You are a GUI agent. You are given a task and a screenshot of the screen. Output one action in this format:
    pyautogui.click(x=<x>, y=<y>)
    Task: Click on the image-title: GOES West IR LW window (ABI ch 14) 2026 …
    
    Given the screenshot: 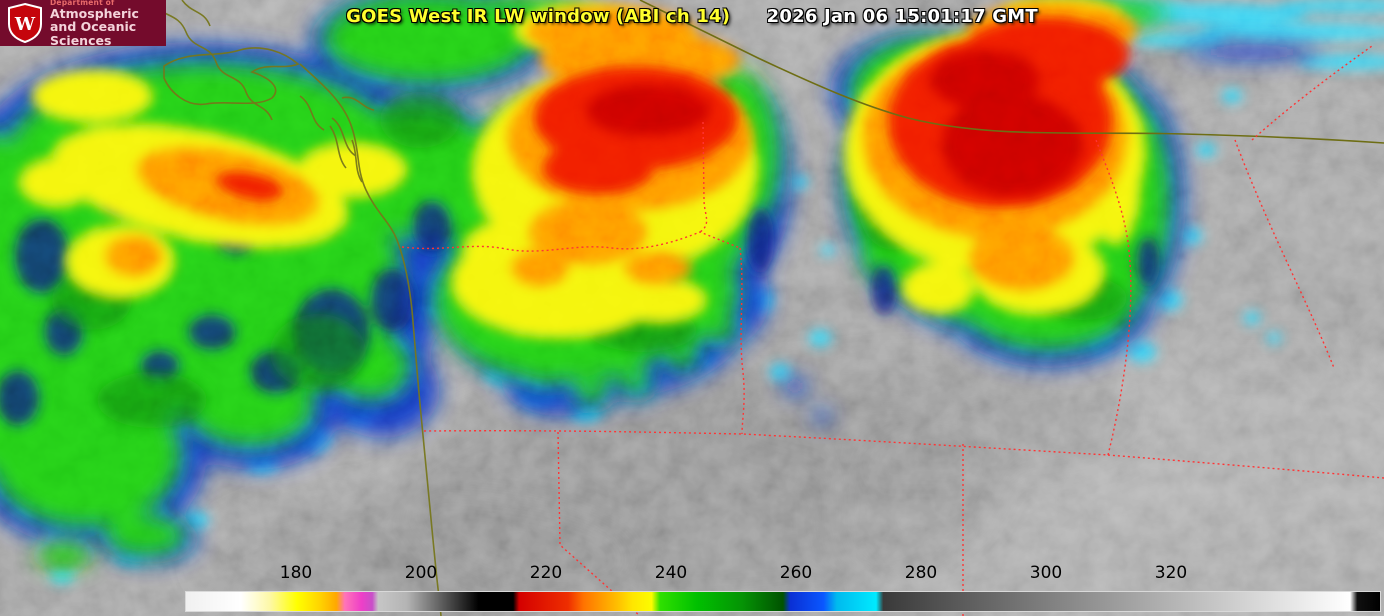 What is the action you would take?
    pyautogui.click(x=692, y=16)
    